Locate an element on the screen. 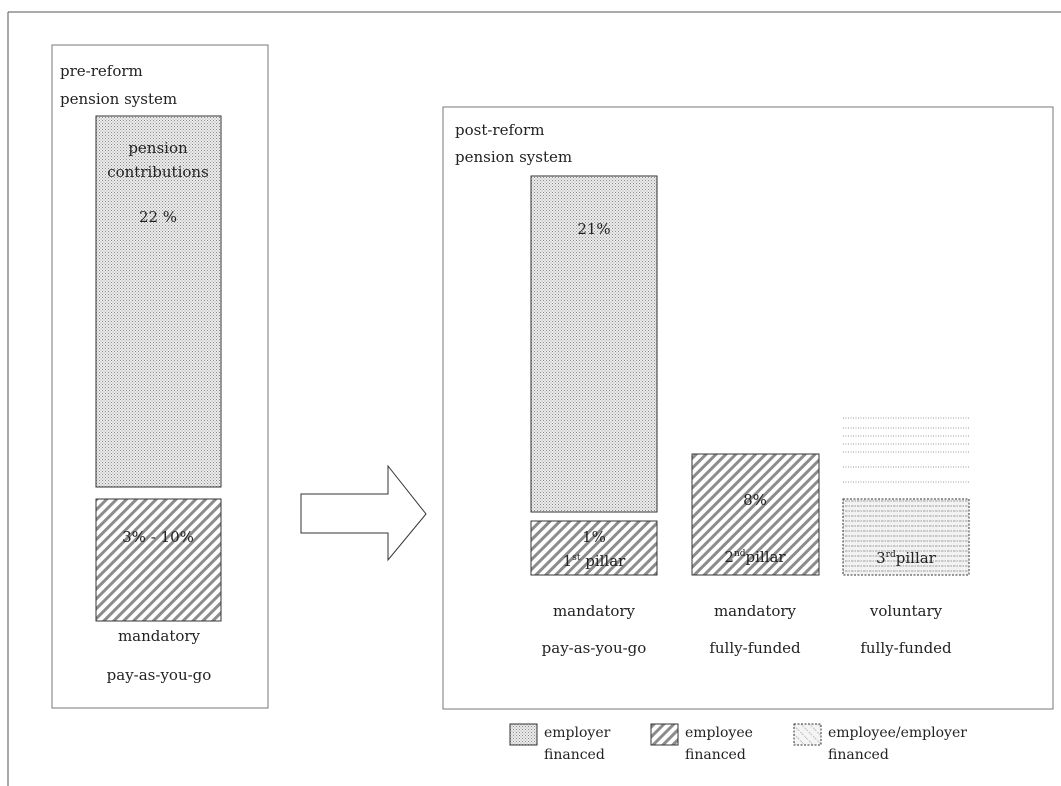 The width and height of the screenshot is (1061, 786). pillar1-employer-bar is located at coordinates (594, 344).